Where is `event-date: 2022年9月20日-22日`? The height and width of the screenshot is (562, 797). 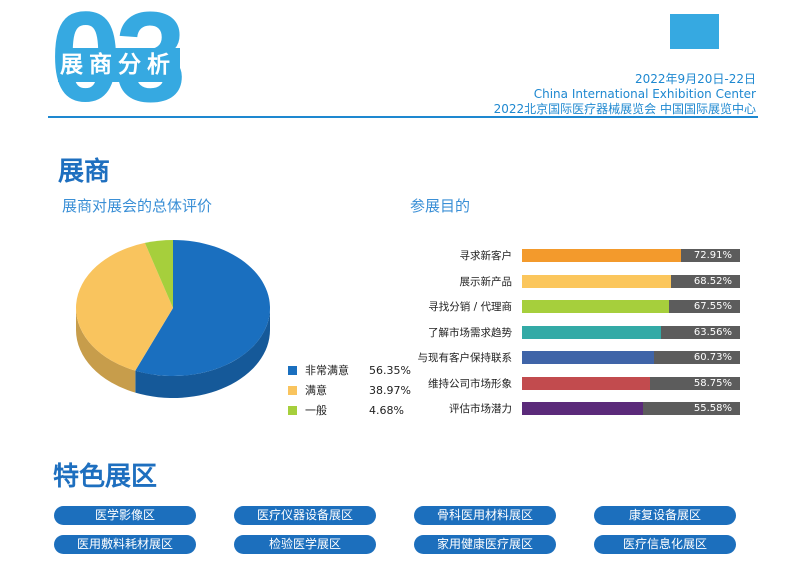
event-date: 2022年9月20日-22日 is located at coordinates (695, 79).